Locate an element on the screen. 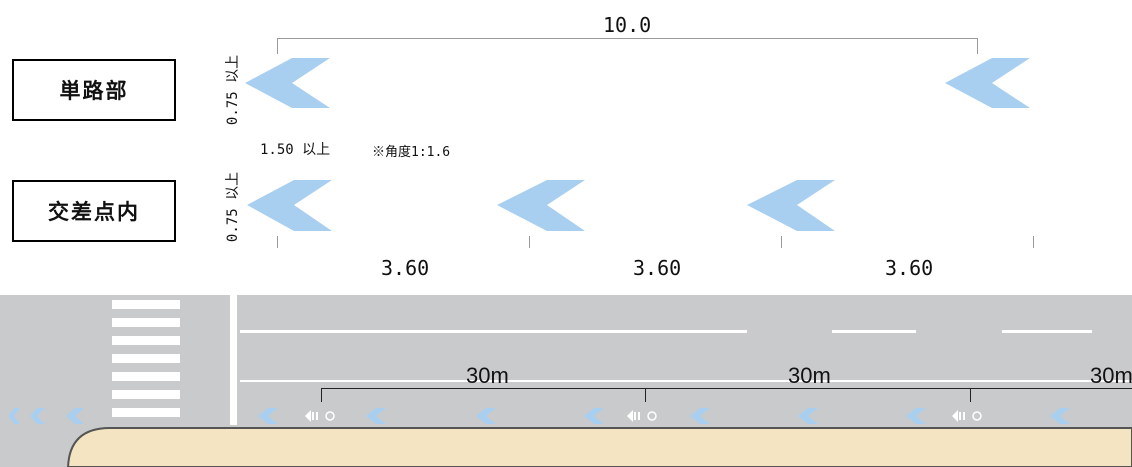  single-road-label-box: 単路部 is located at coordinates (94, 90).